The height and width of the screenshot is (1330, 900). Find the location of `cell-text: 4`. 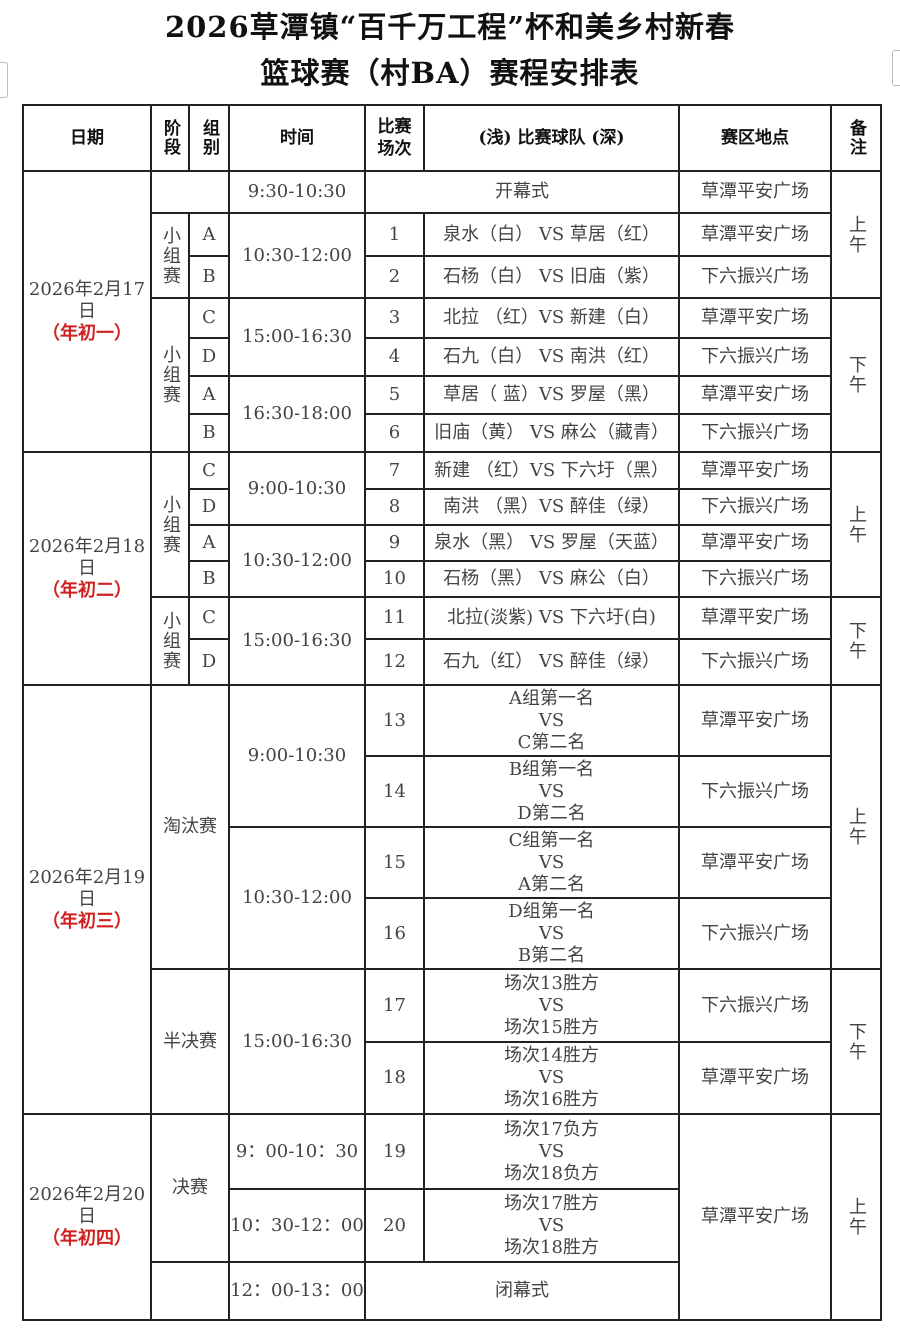

cell-text: 4 is located at coordinates (394, 356).